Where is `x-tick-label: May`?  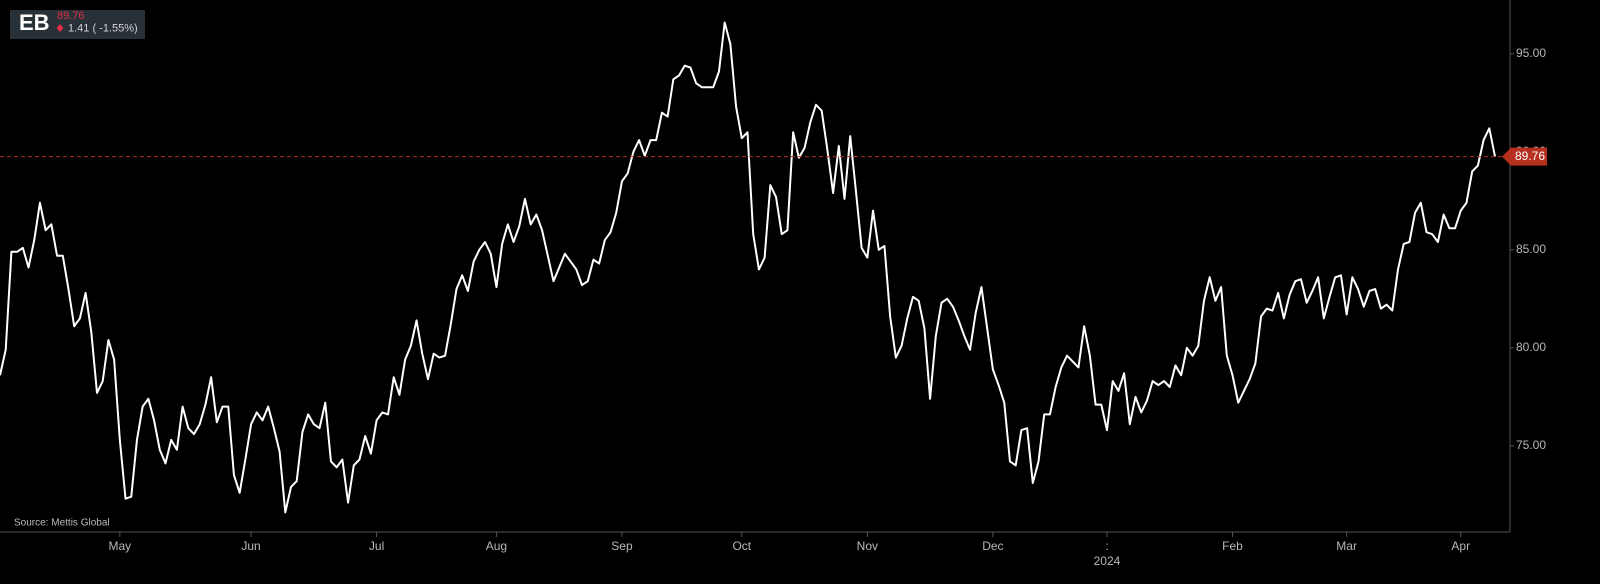
x-tick-label: May is located at coordinates (119, 546).